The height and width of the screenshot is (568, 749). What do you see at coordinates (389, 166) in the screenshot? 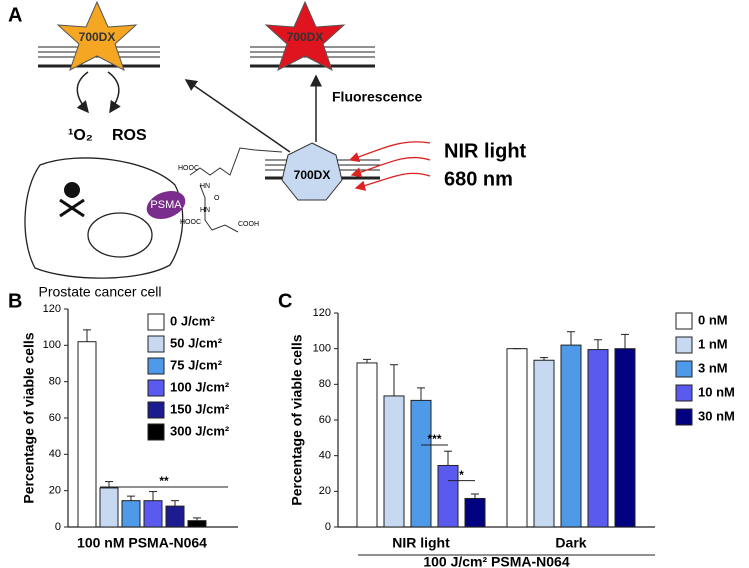
I see `light-arrows` at bounding box center [389, 166].